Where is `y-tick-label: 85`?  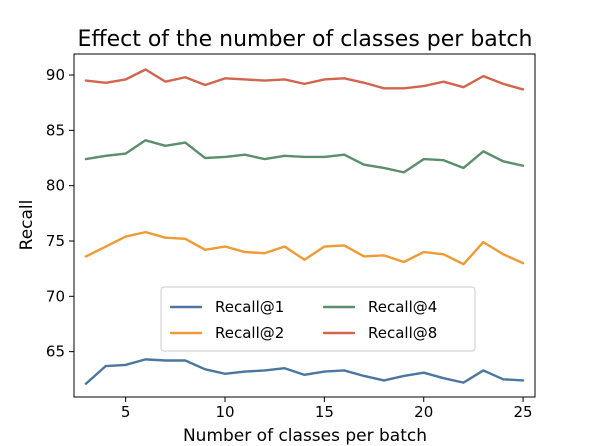 y-tick-label: 85 is located at coordinates (55, 130).